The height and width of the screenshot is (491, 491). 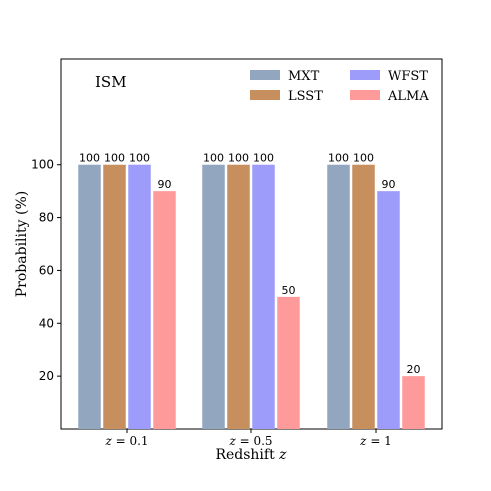 I want to click on value-label-mxt-1: 100, so click(x=89, y=158).